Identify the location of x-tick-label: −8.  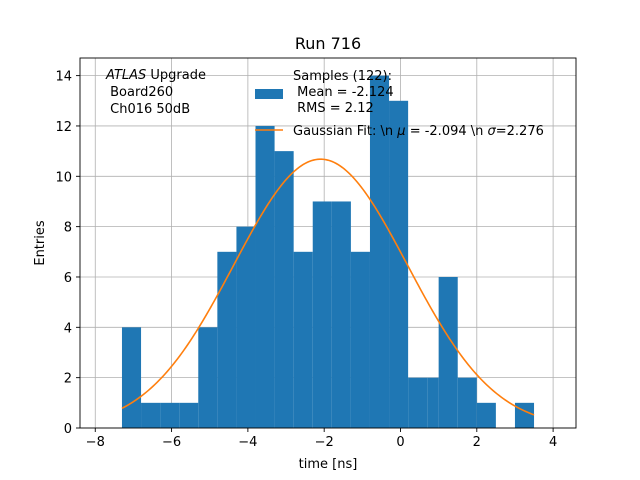
(95, 442).